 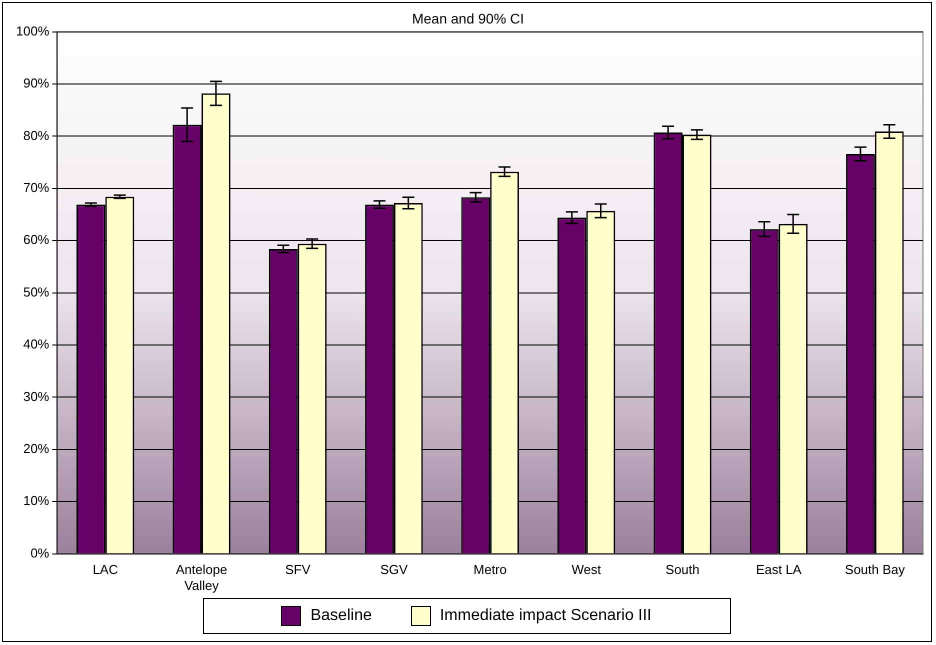 I want to click on y-tick-label: 90%, so click(x=36, y=83).